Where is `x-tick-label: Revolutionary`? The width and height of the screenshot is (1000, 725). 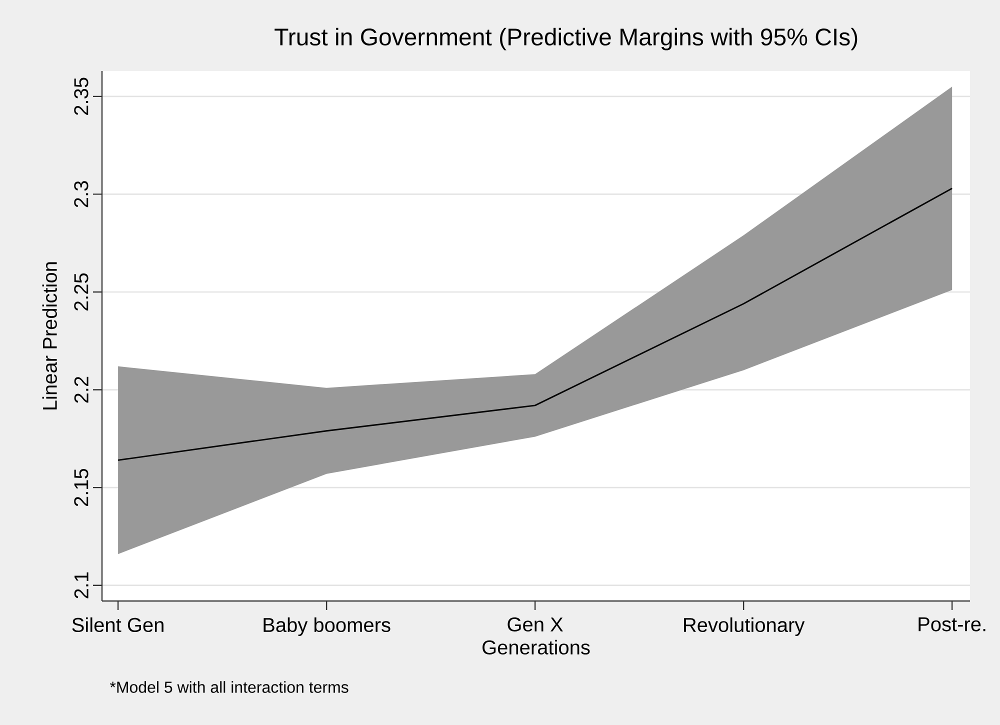
x-tick-label: Revolutionary is located at coordinates (744, 626).